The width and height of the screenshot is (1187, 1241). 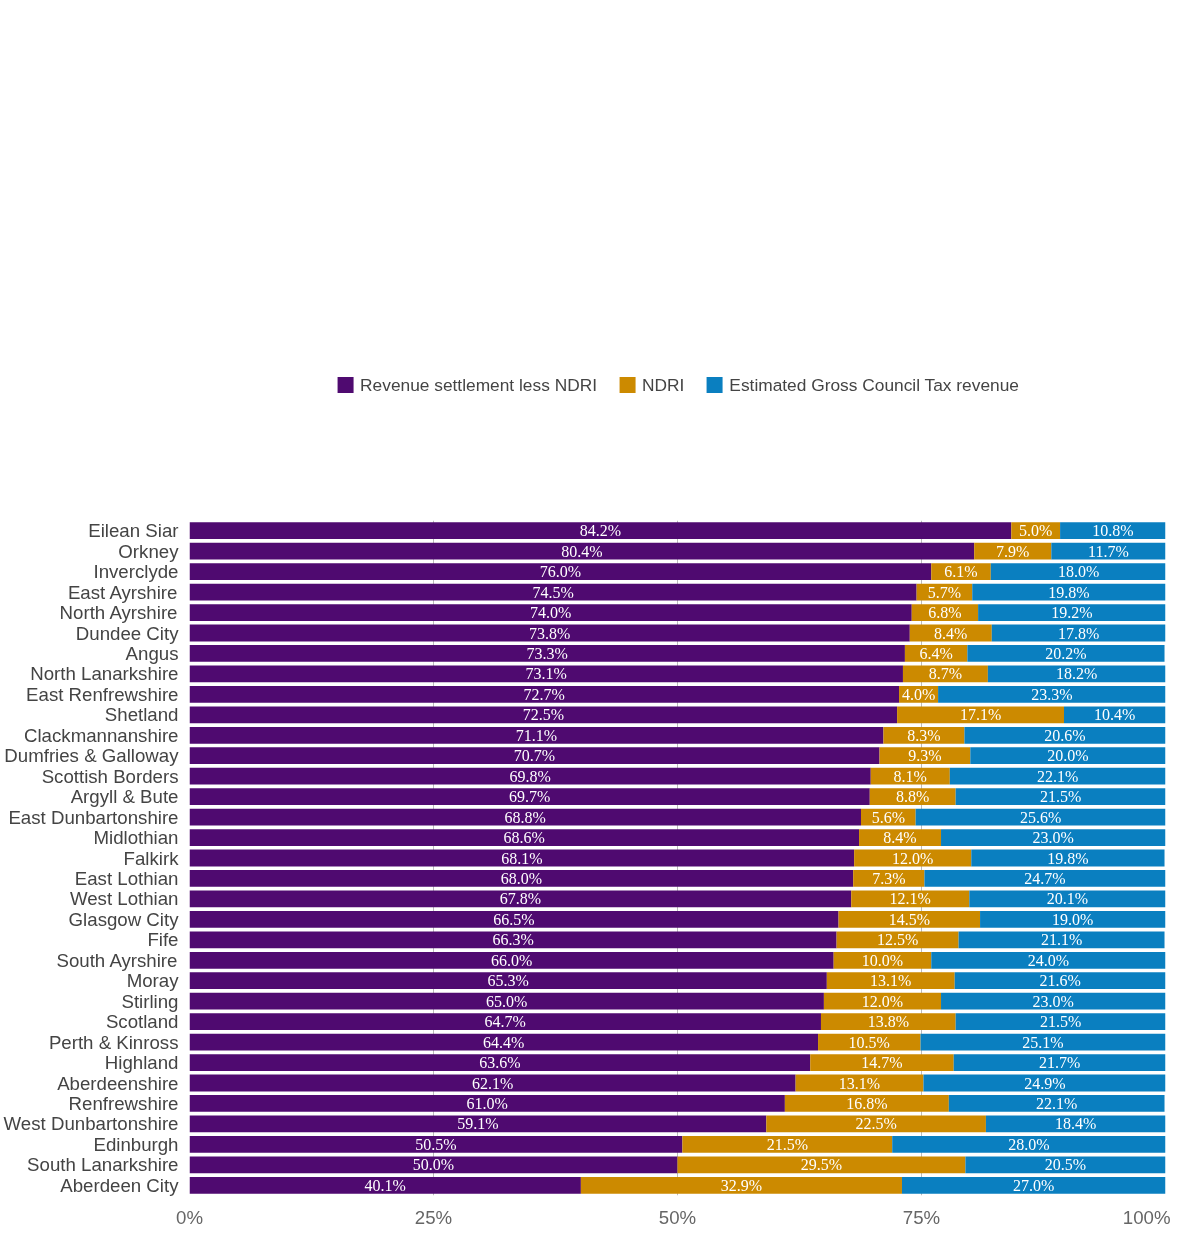 I want to click on data-label: 18.0%, so click(x=1078, y=572).